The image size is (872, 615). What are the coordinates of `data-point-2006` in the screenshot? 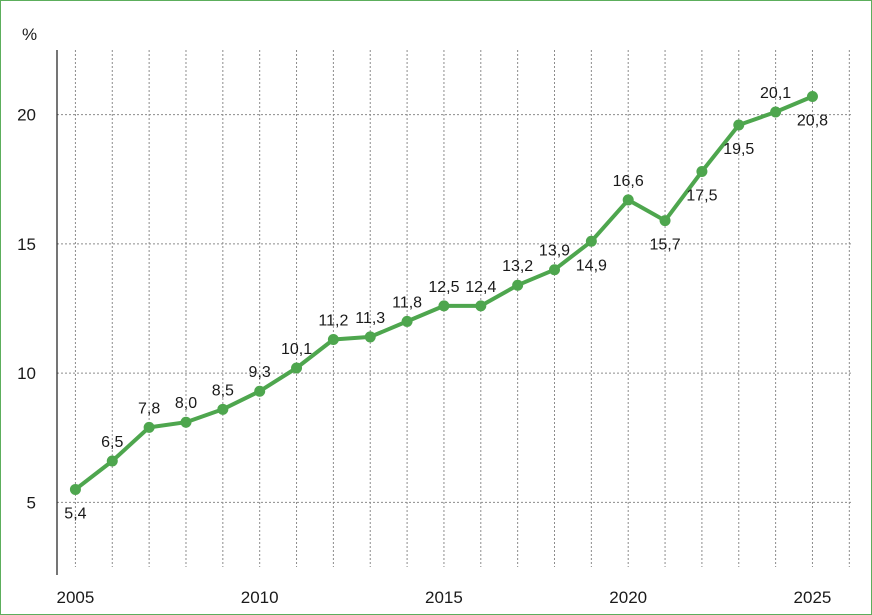 It's located at (112, 461).